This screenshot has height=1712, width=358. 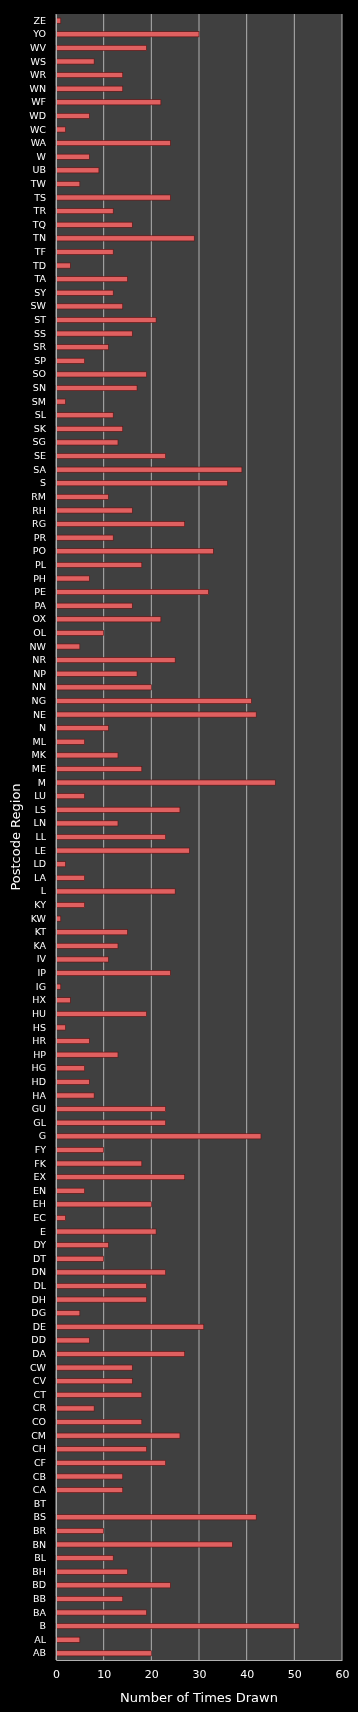 I want to click on y-tick-label: PH, so click(x=39, y=578).